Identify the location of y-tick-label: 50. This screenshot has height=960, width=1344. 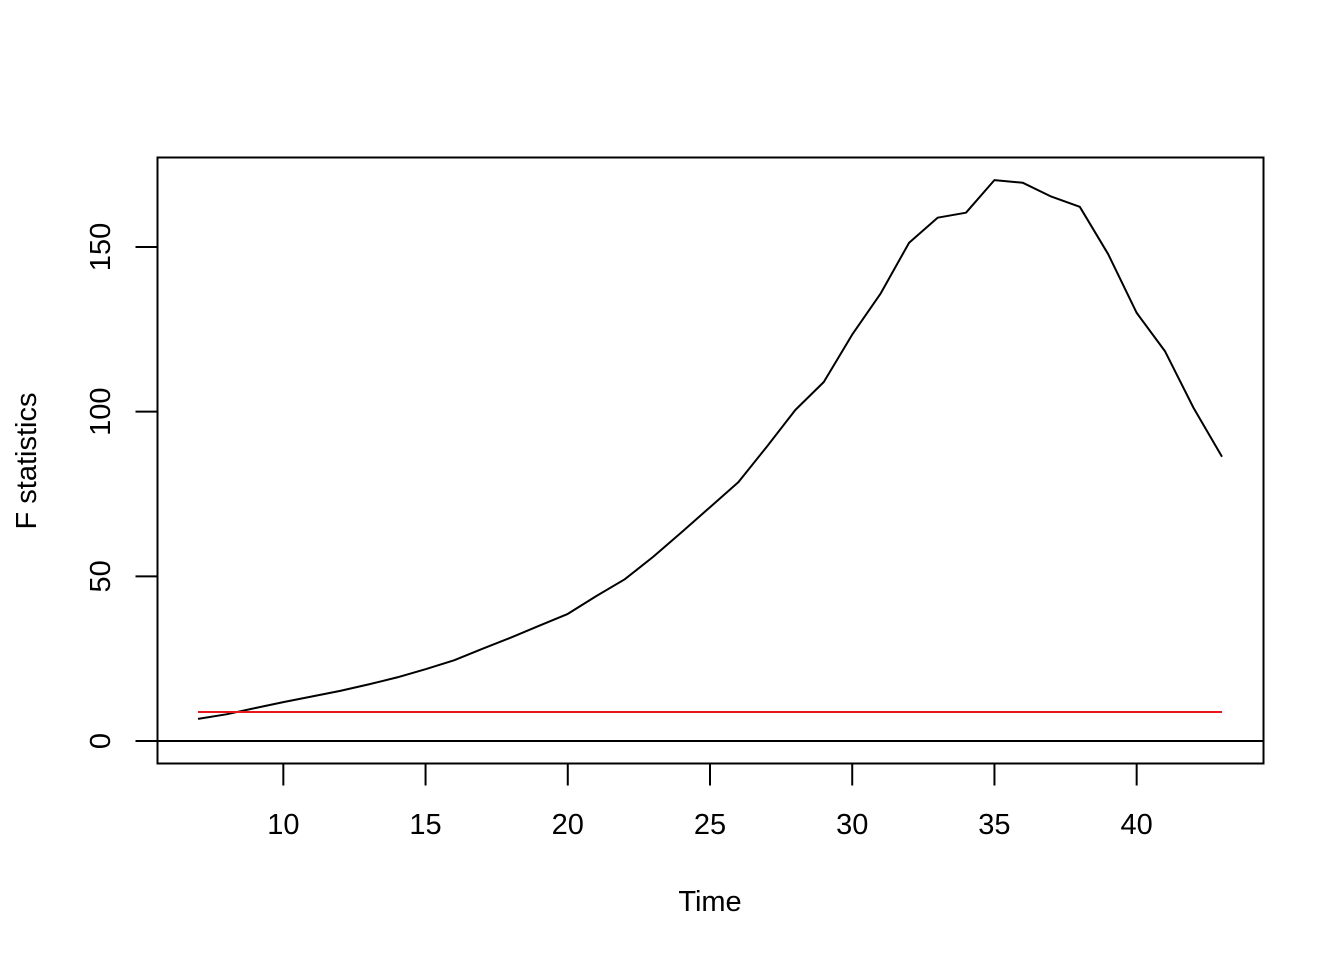
(101, 576).